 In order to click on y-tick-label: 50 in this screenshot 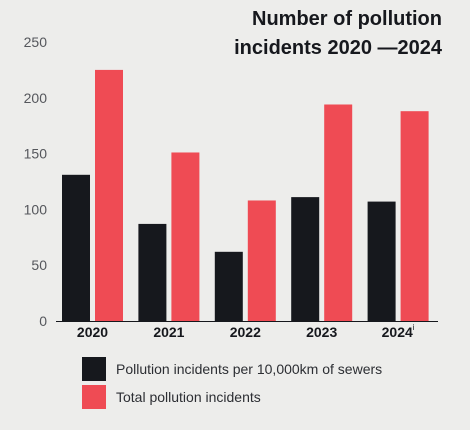, I will do `click(39, 265)`.